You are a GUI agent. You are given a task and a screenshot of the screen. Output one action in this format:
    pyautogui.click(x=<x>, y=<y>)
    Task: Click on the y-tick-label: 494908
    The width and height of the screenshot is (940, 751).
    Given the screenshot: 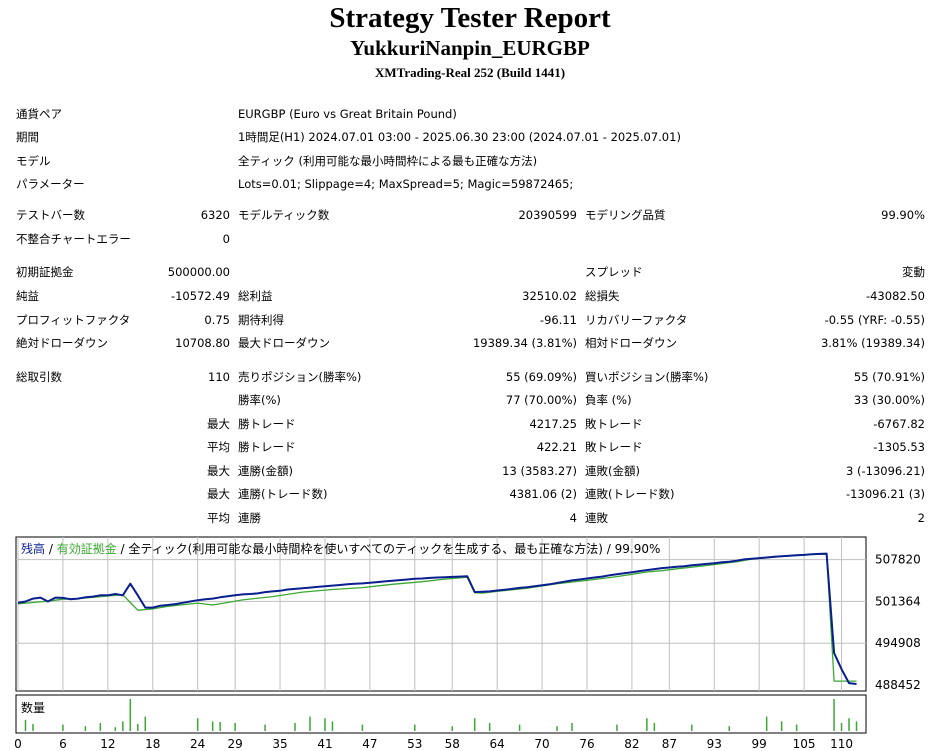 What is the action you would take?
    pyautogui.click(x=898, y=643)
    